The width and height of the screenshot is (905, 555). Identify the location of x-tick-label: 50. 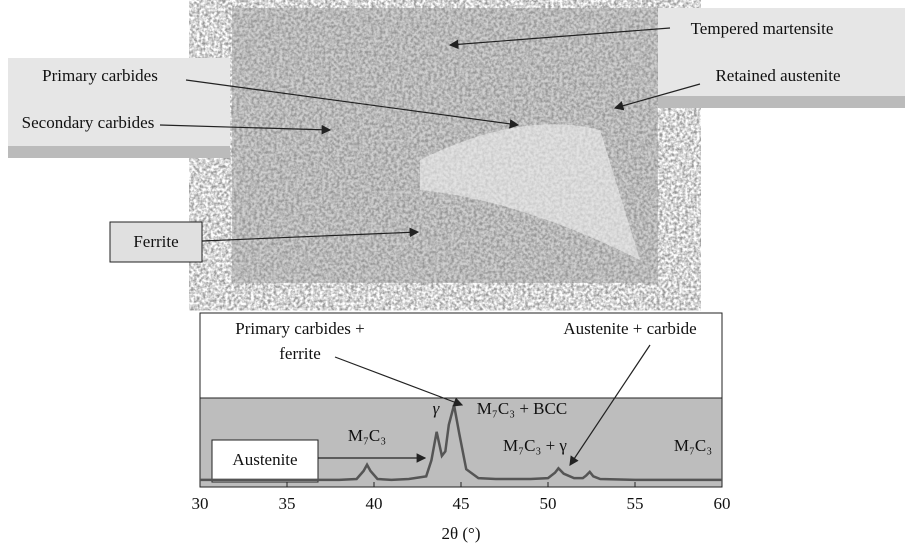
(548, 503).